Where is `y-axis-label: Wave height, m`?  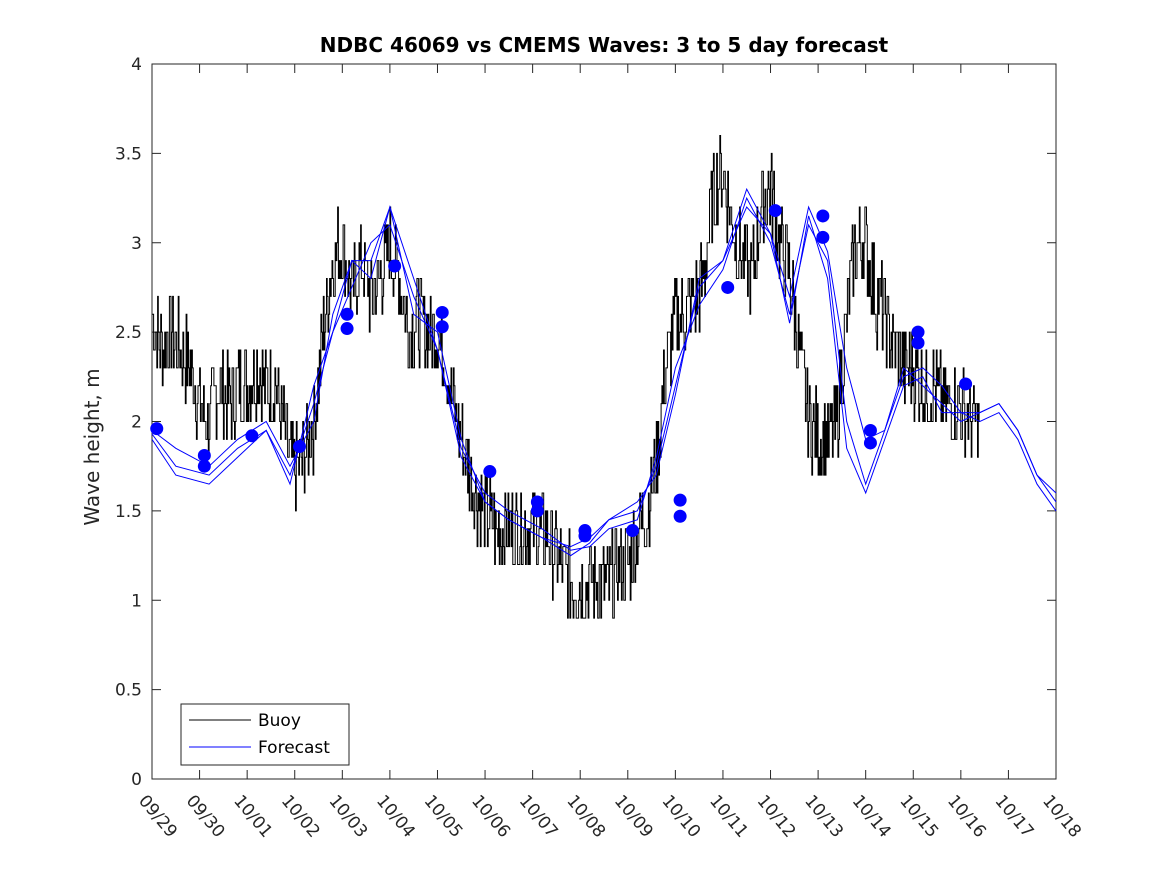
y-axis-label: Wave height, m is located at coordinates (92, 446).